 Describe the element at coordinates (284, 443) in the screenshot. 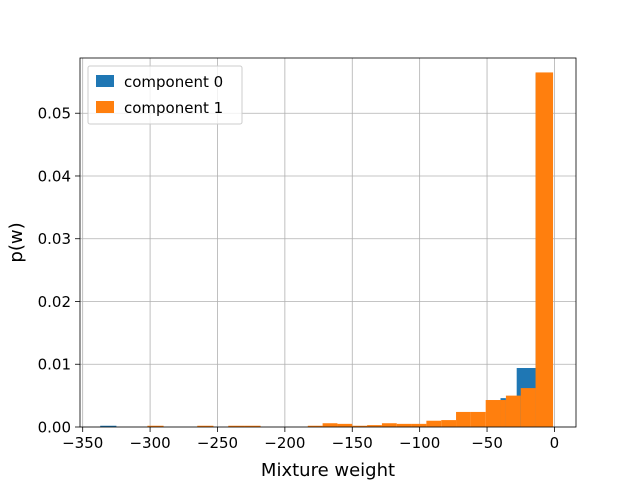

I see `x-tick-label: −200` at that location.